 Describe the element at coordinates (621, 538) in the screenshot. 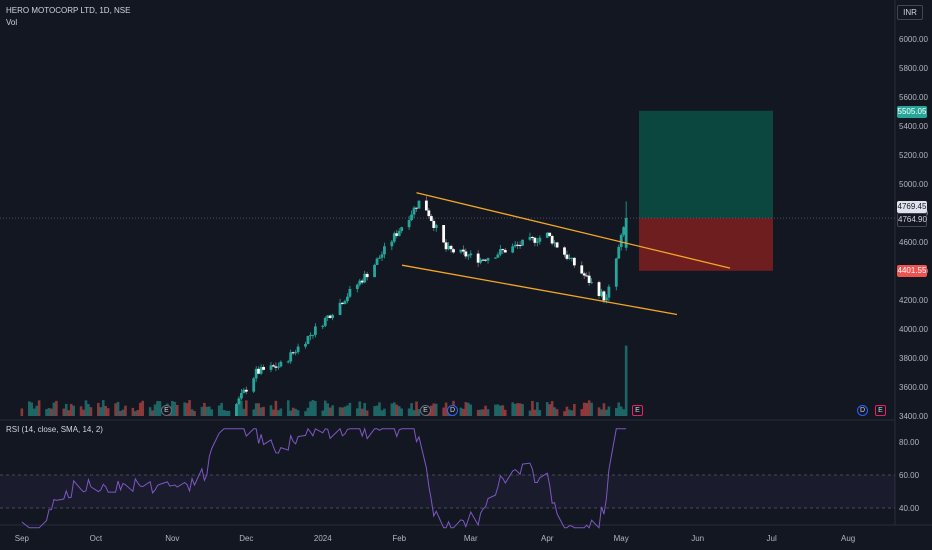

I see `time-tick-label: May` at that location.